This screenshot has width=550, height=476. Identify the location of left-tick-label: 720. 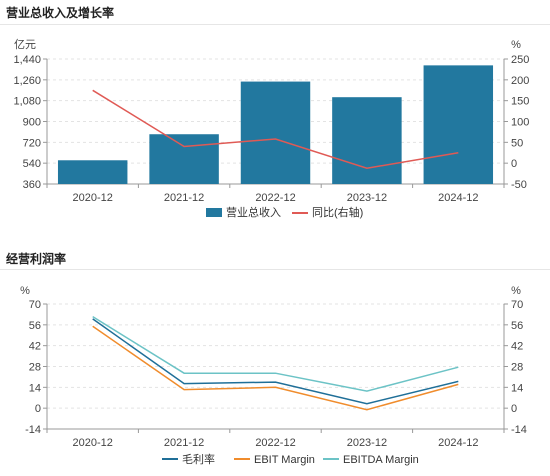
(32, 143).